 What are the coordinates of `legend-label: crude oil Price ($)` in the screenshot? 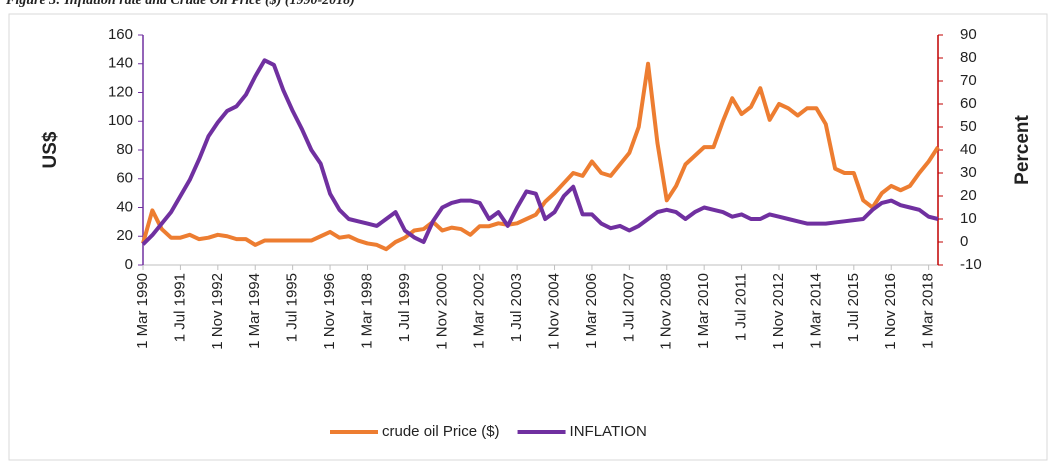 It's located at (441, 431).